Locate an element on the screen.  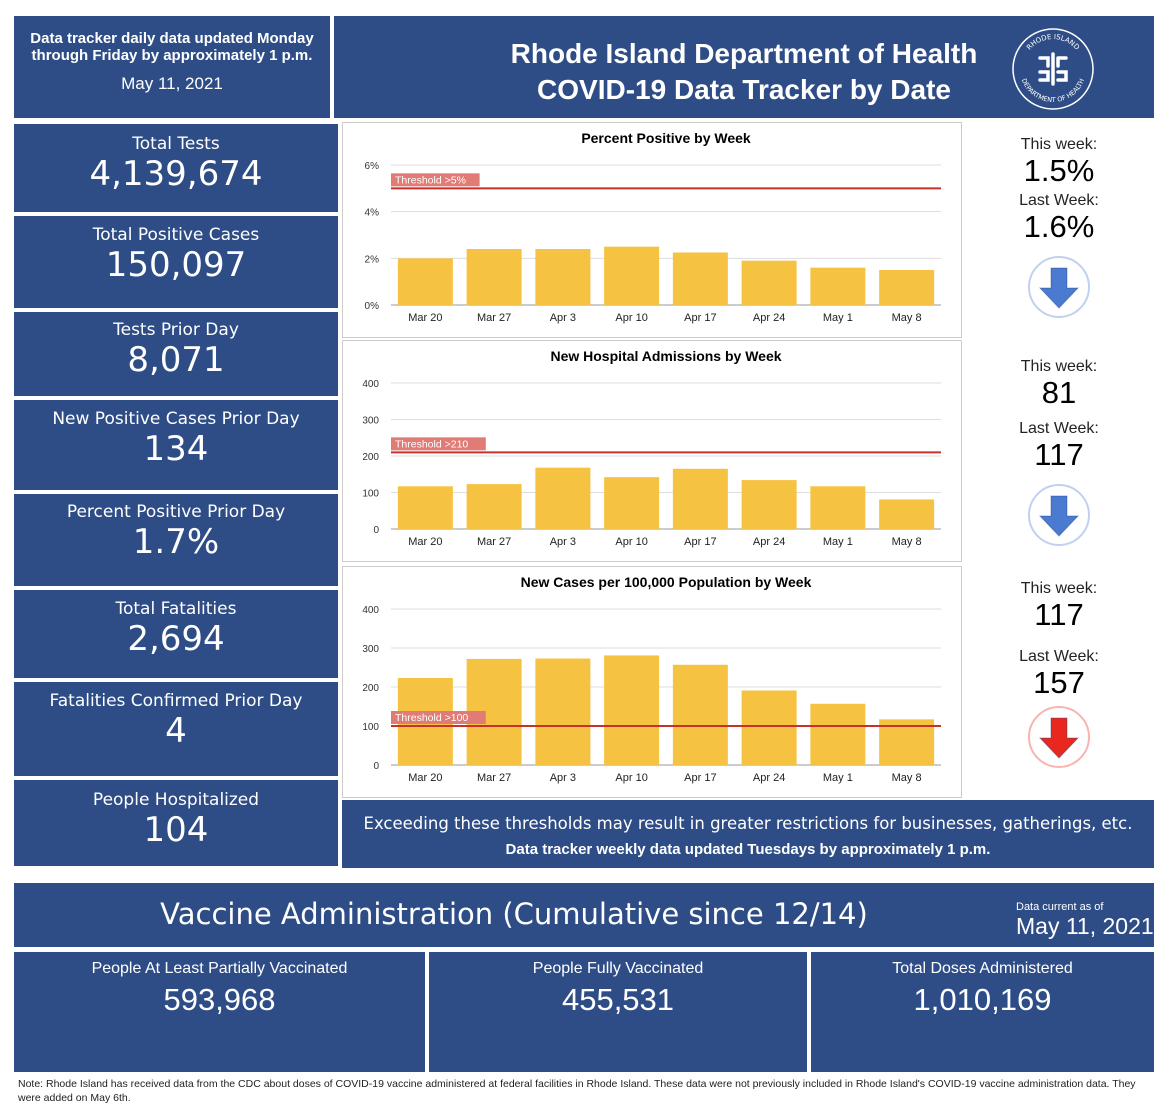
vaccine-fully-vaccinated: People Fully Vaccinated 455,531 is located at coordinates (618, 1012).